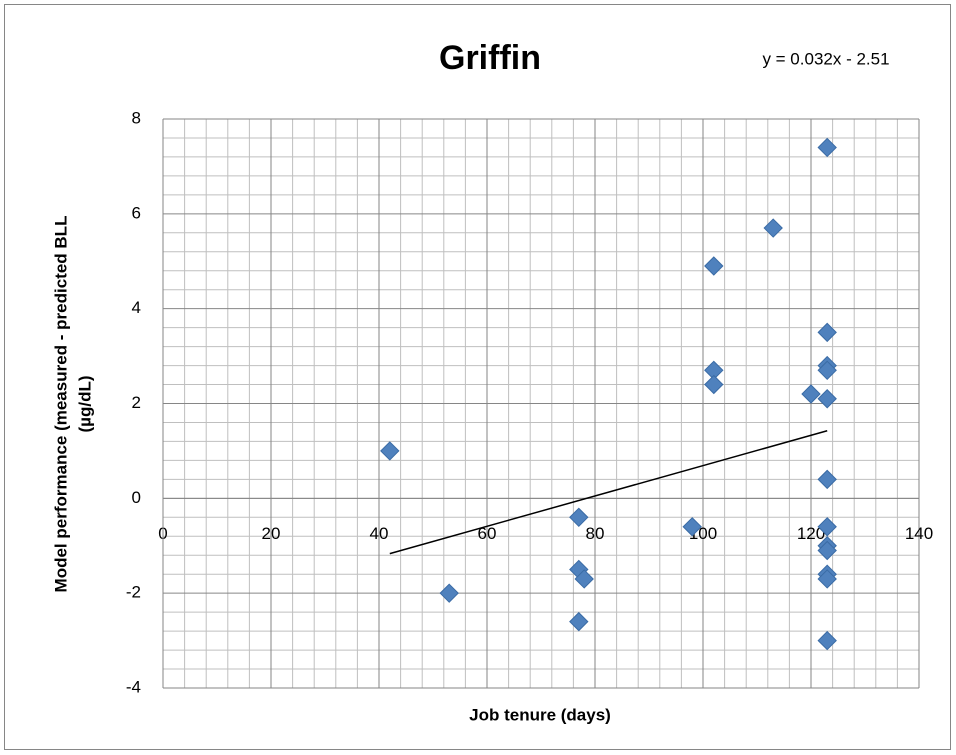 This screenshot has height=755, width=956. What do you see at coordinates (379, 533) in the screenshot?
I see `x-tick-label: 40` at bounding box center [379, 533].